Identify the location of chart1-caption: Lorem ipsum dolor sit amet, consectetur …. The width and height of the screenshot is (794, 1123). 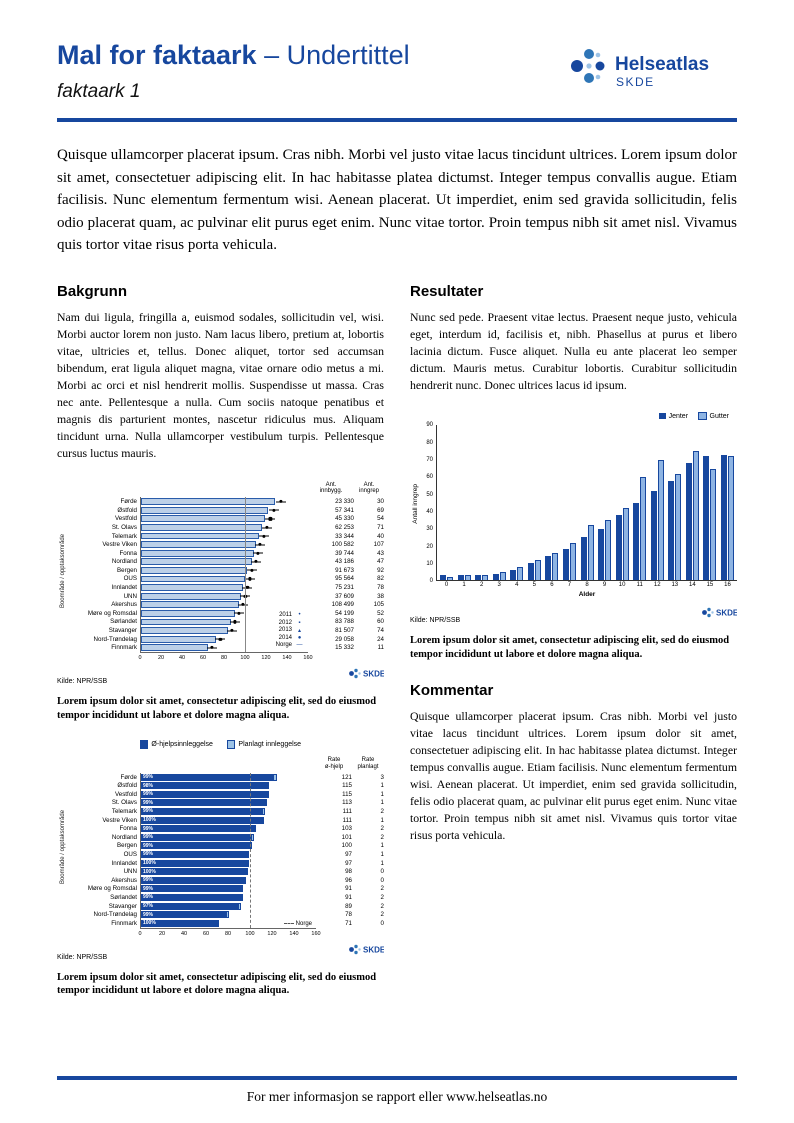
(217, 708).